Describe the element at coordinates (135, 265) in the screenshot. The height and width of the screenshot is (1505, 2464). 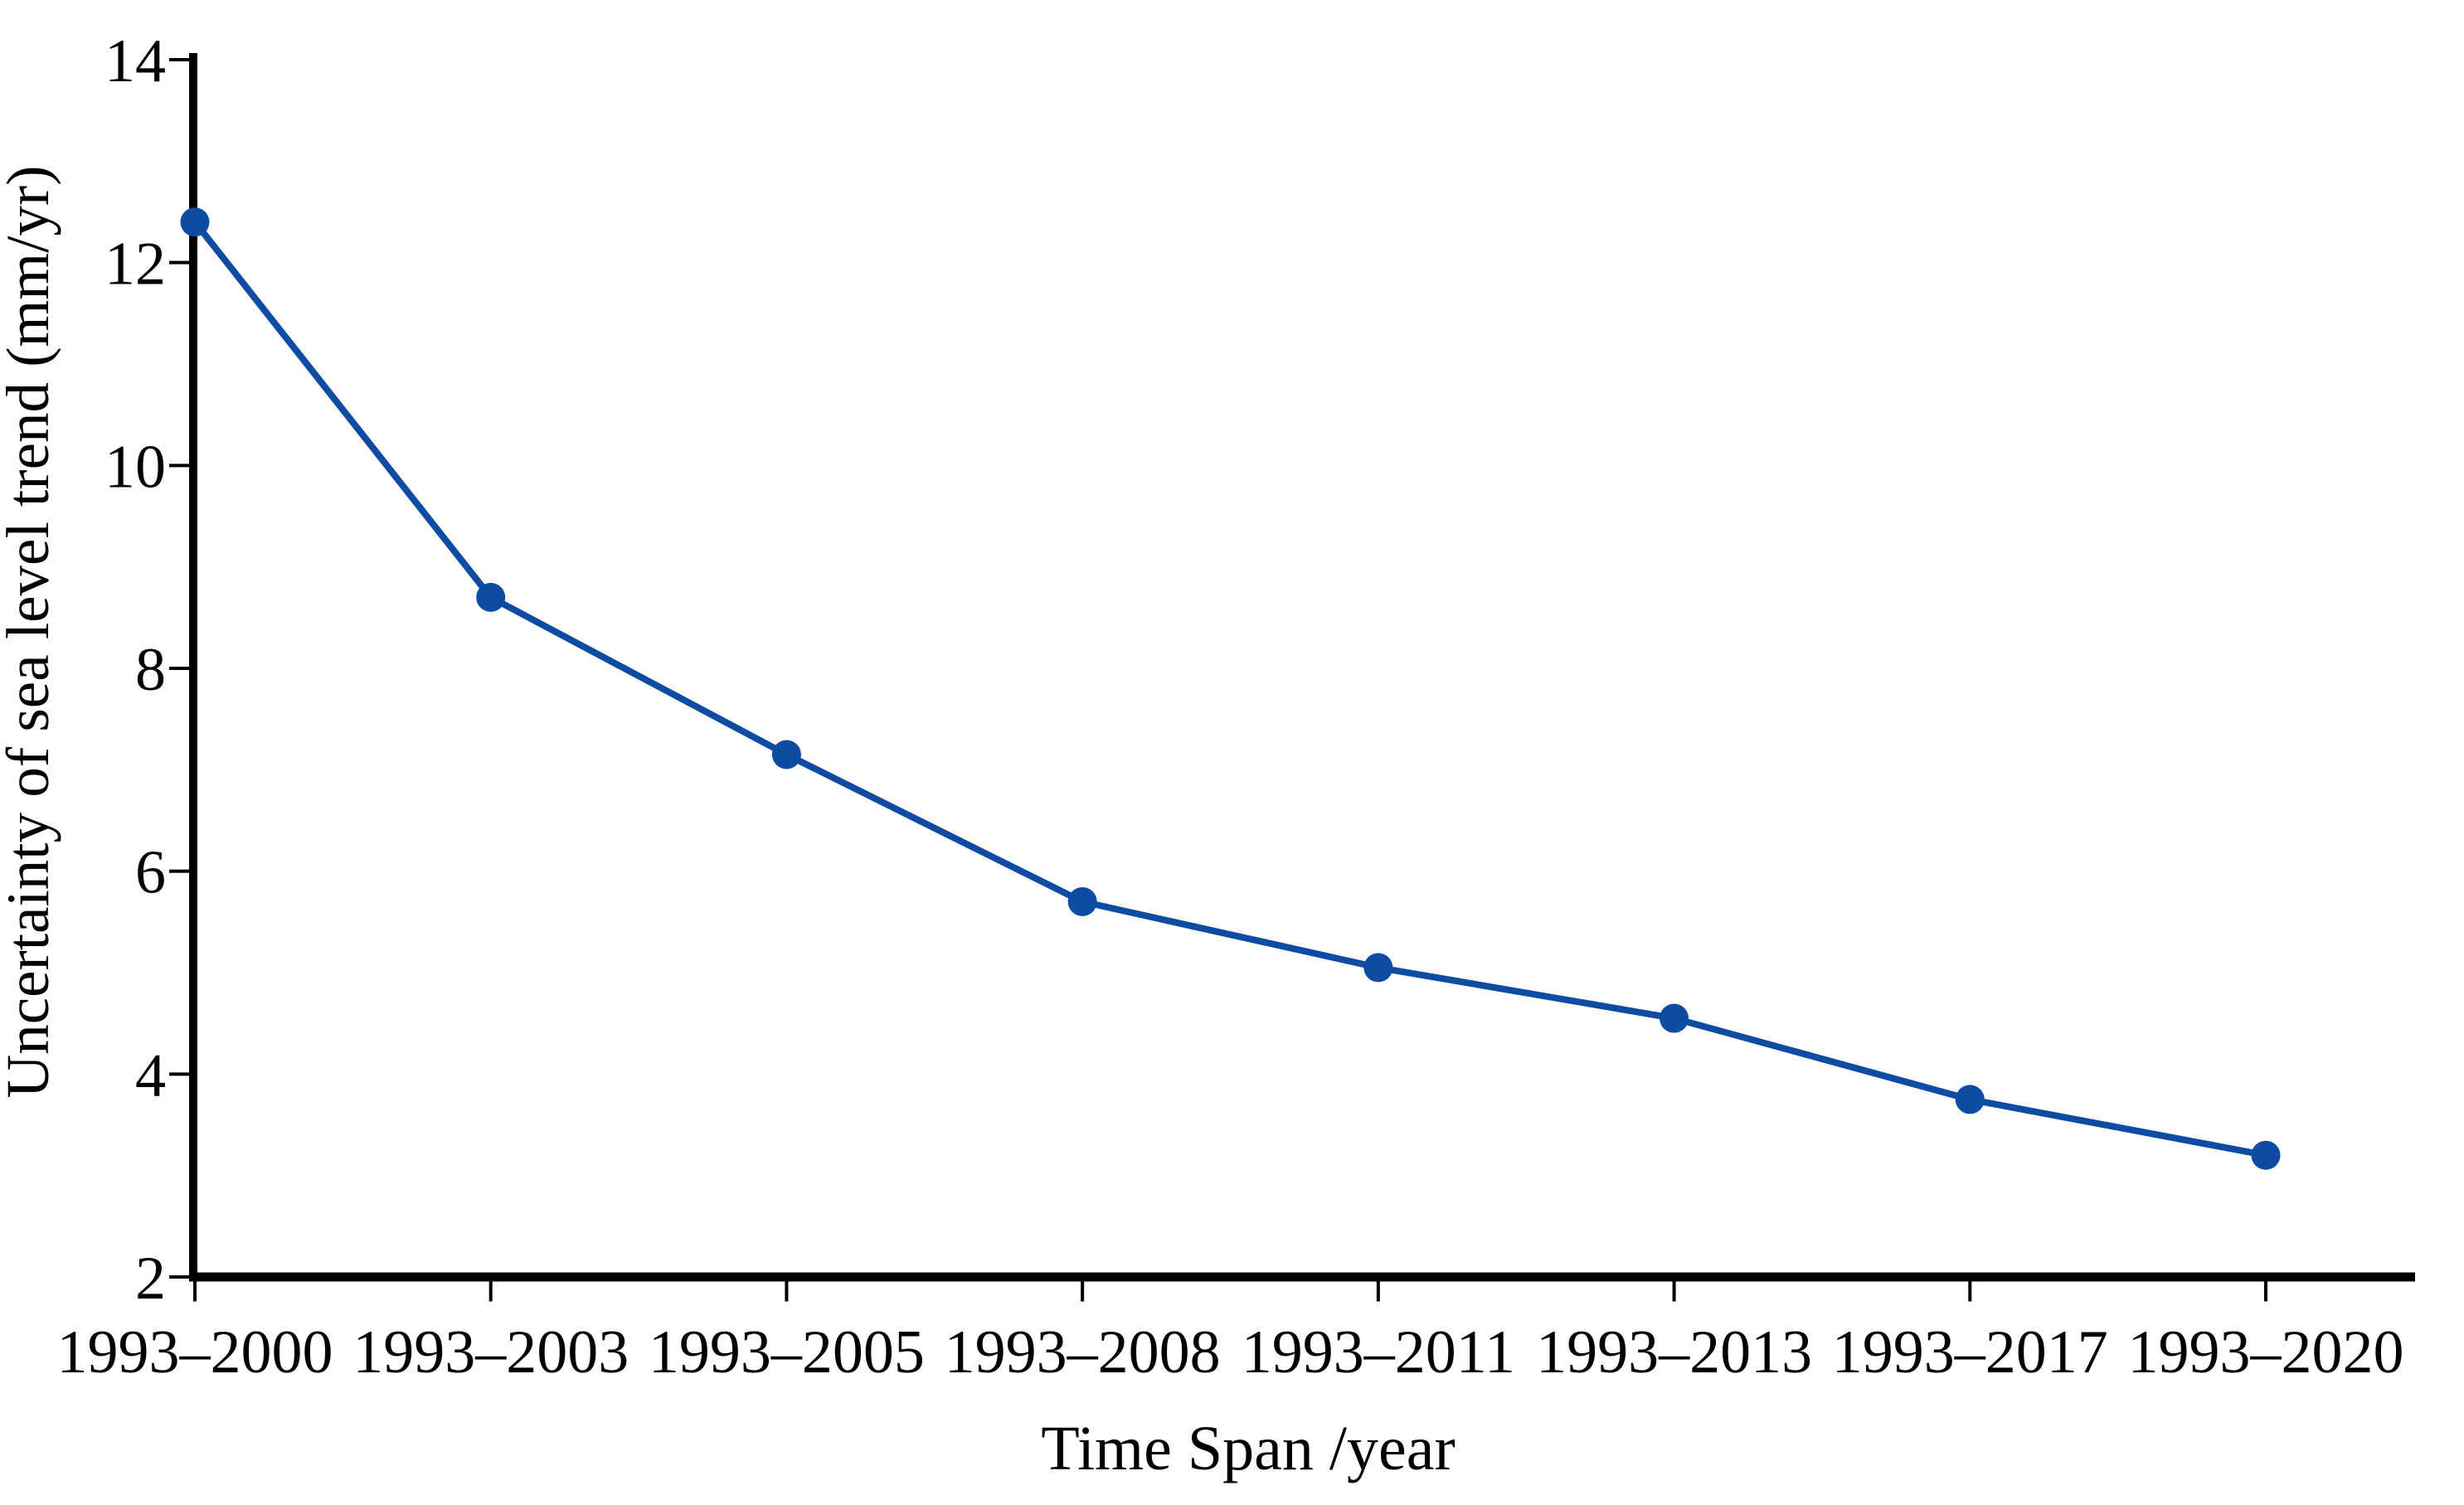
I see `y-tick-label: 12` at that location.